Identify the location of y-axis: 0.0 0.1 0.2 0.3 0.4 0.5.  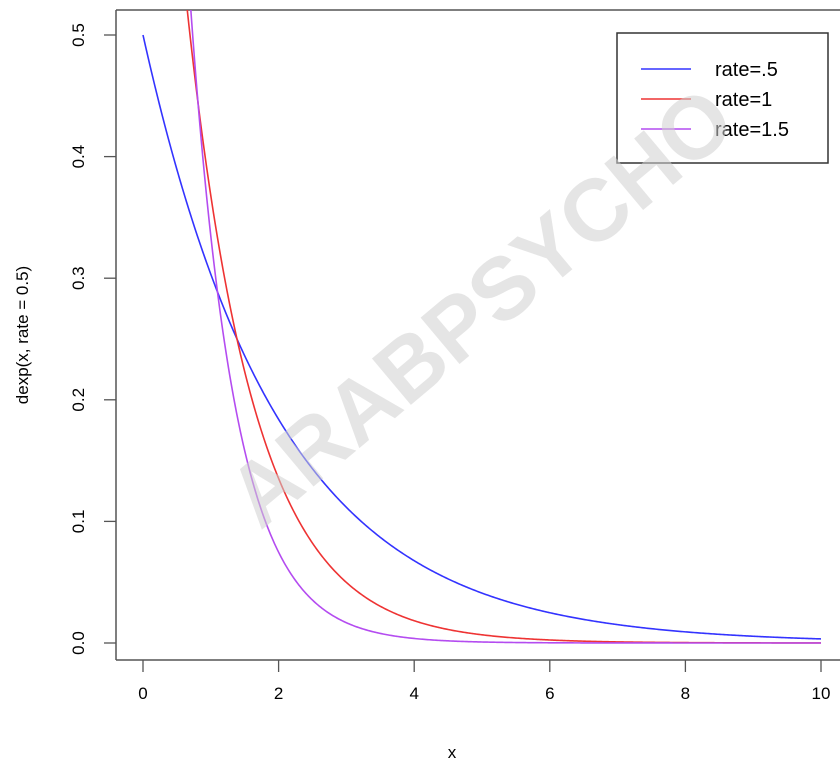
(92, 339).